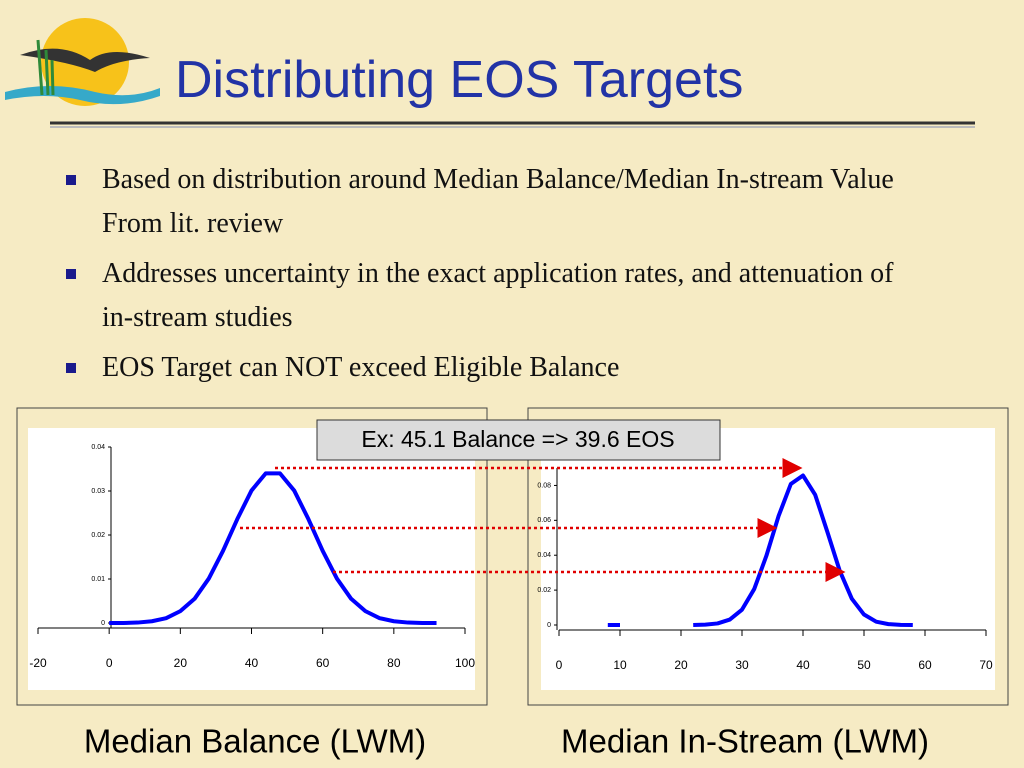  Describe the element at coordinates (742, 665) in the screenshot. I see `x-tick-label: 30` at that location.